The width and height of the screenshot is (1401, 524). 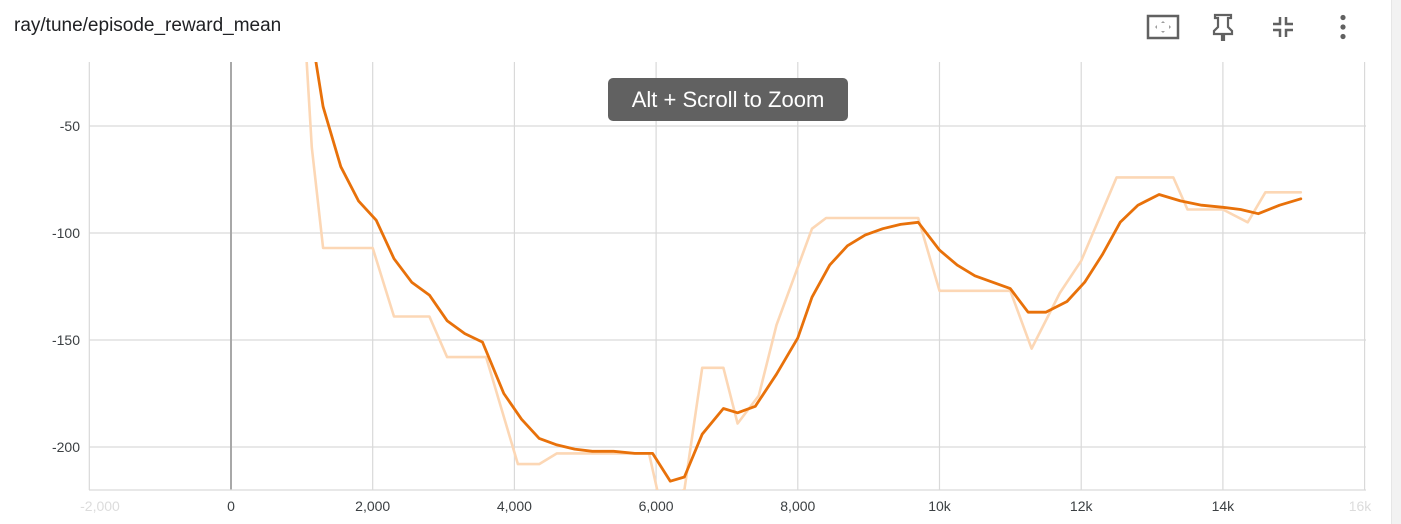 I want to click on x-tick-label: 10k, so click(x=940, y=506).